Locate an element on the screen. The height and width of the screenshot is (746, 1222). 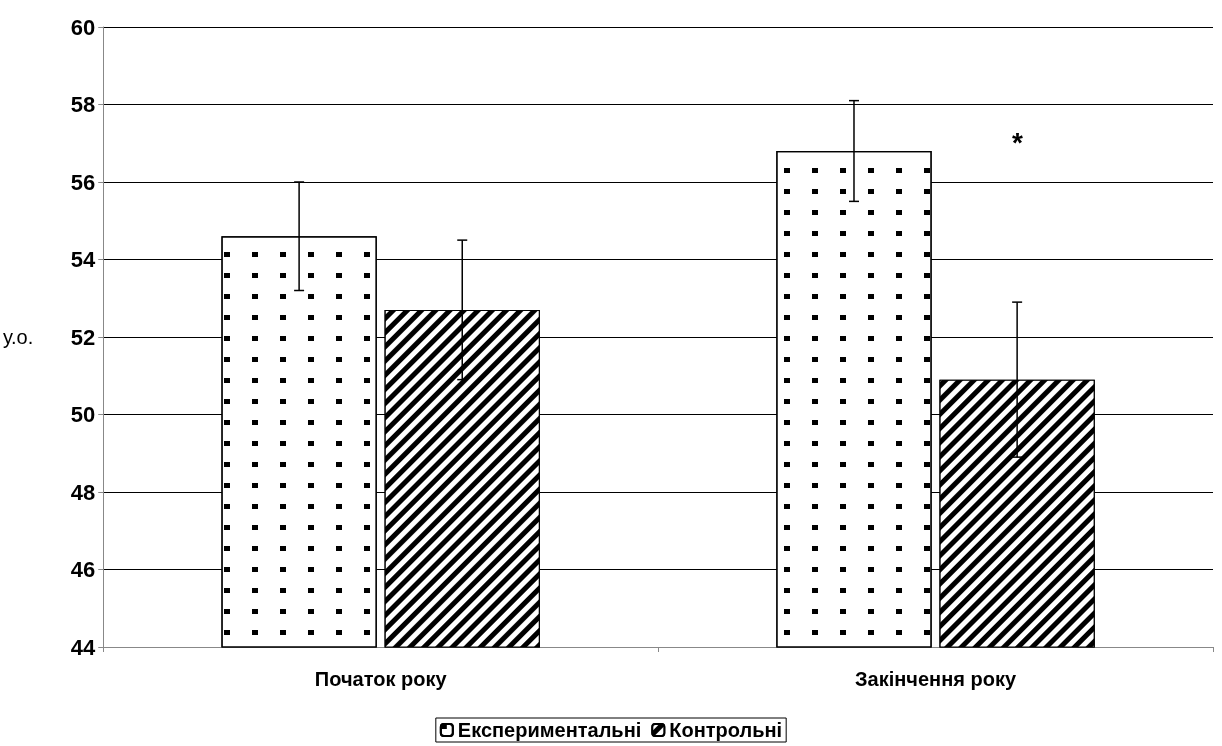
annotation: * is located at coordinates (1017, 142).